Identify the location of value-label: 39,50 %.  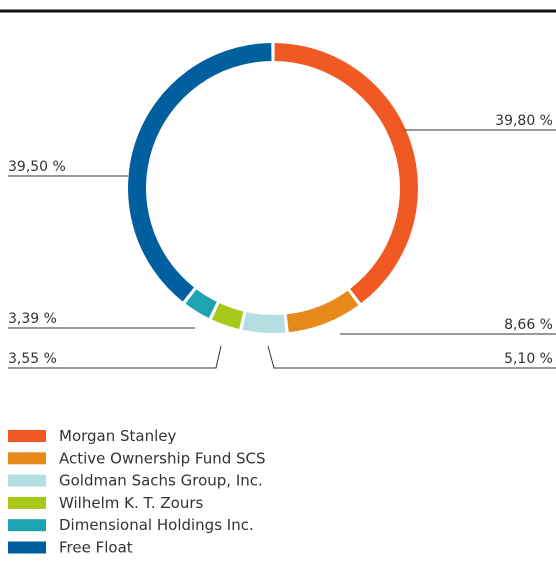
(37, 167).